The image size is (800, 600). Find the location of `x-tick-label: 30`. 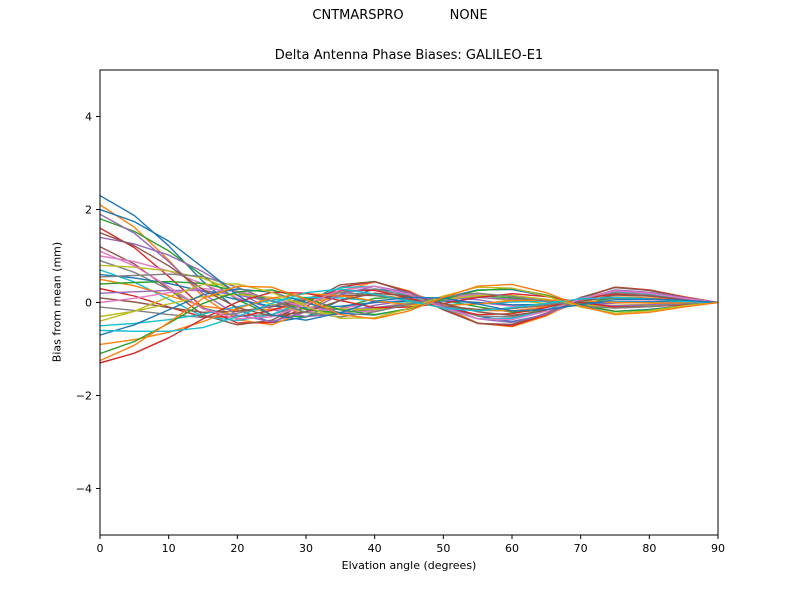

x-tick-label: 30 is located at coordinates (306, 548).